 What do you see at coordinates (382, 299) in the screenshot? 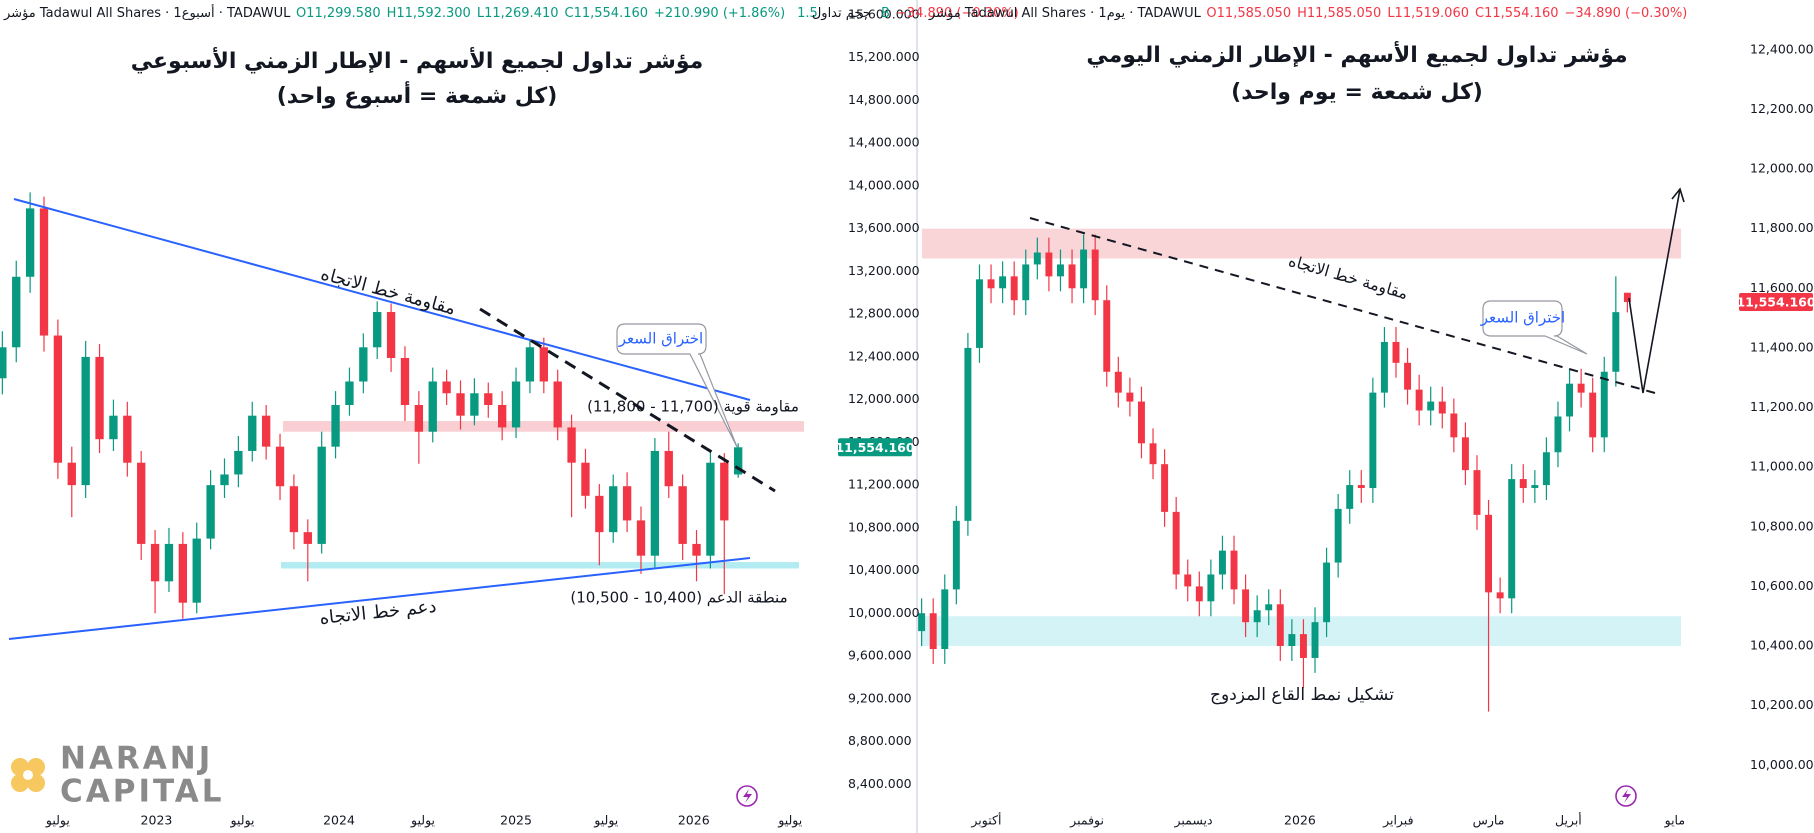
I see `resistance-trendline` at bounding box center [382, 299].